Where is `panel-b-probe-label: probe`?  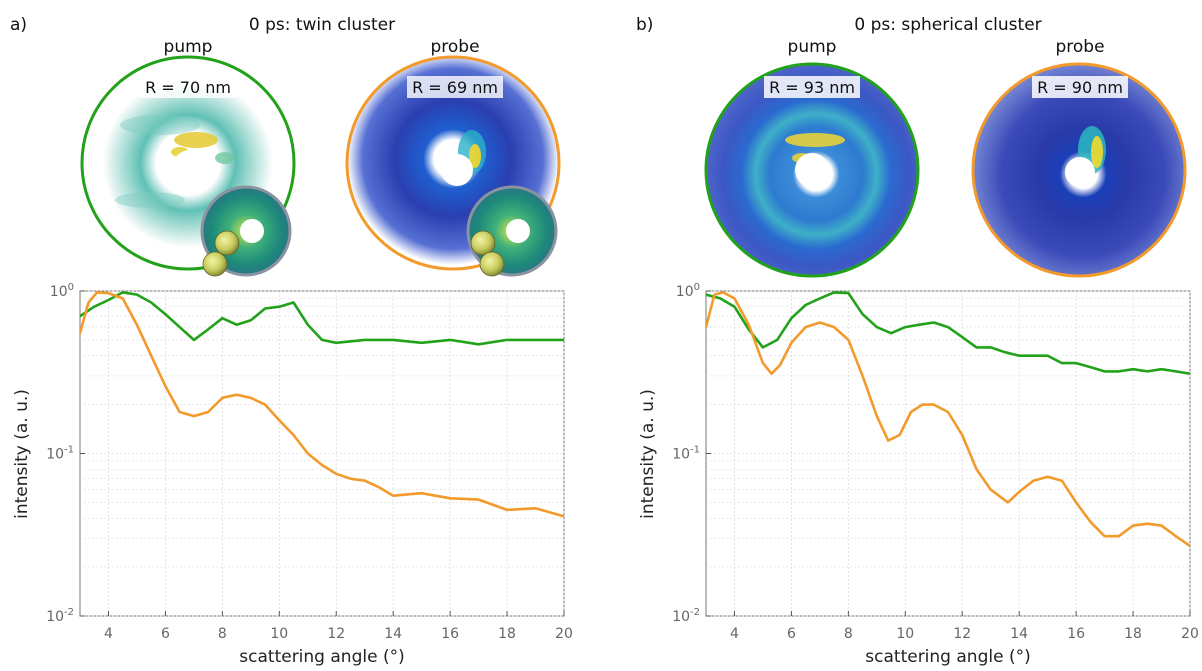
panel-b-probe-label: probe is located at coordinates (1079, 47).